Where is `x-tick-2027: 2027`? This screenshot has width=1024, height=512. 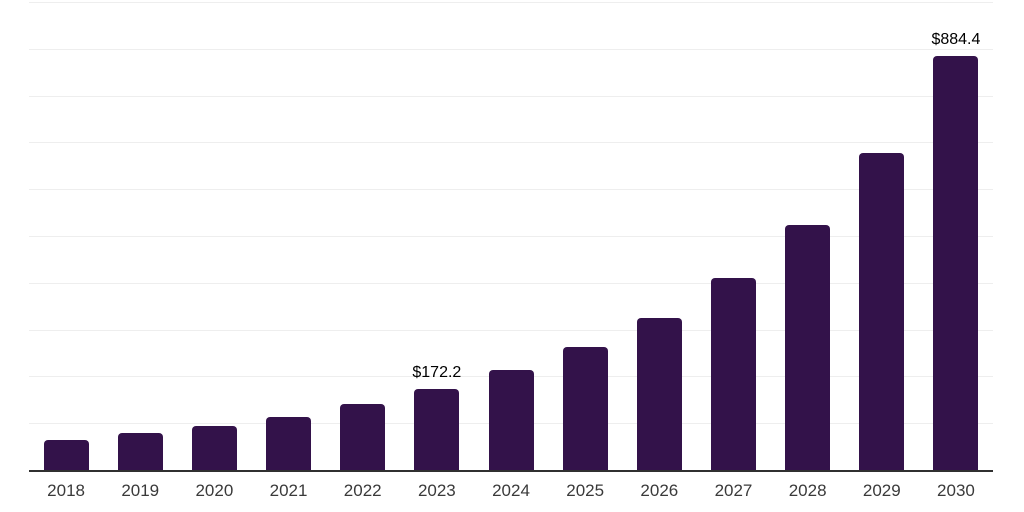
x-tick-2027: 2027 is located at coordinates (733, 490).